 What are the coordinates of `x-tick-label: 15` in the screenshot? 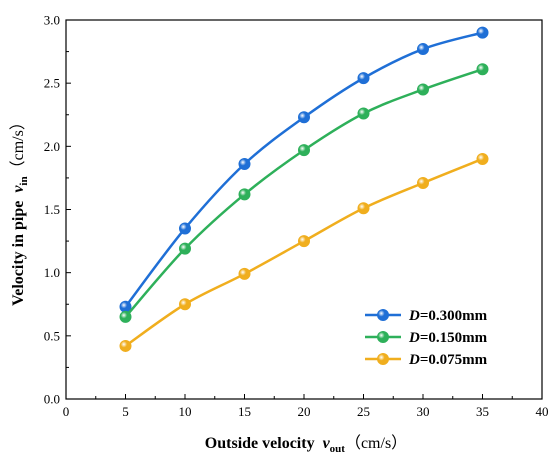 It's located at (244, 411).